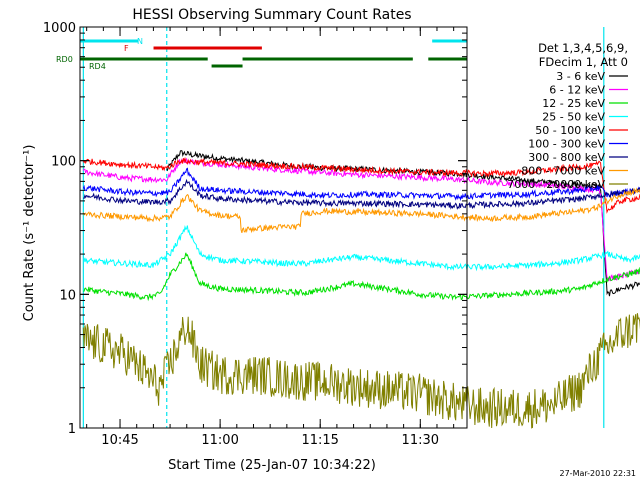  Describe the element at coordinates (556, 184) in the screenshot. I see `legend-label: 7000 - 20000 keV` at that location.